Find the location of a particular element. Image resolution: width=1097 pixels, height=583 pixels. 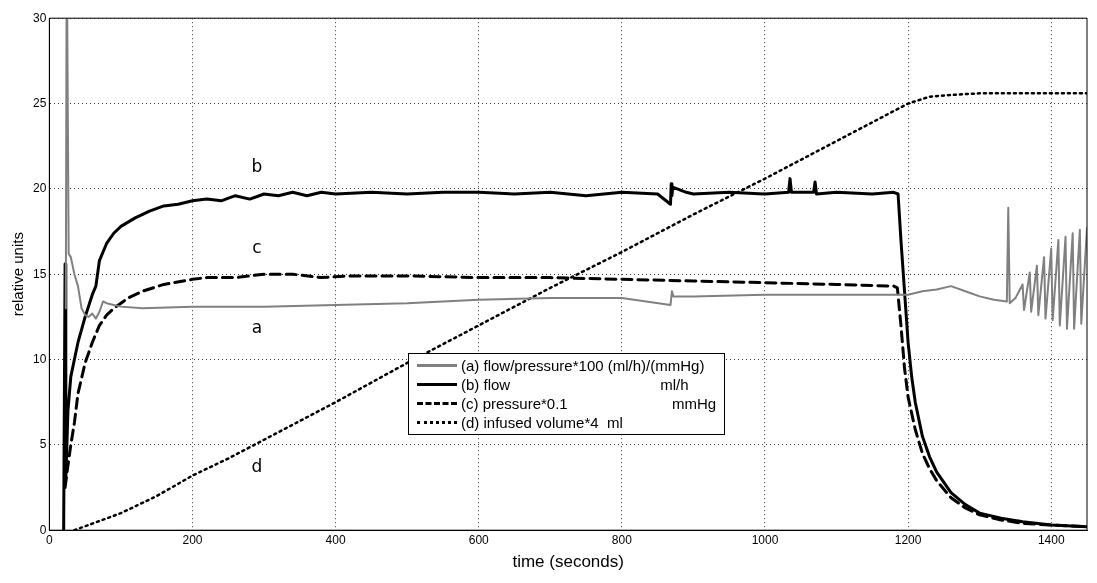

annotation: d is located at coordinates (257, 466).